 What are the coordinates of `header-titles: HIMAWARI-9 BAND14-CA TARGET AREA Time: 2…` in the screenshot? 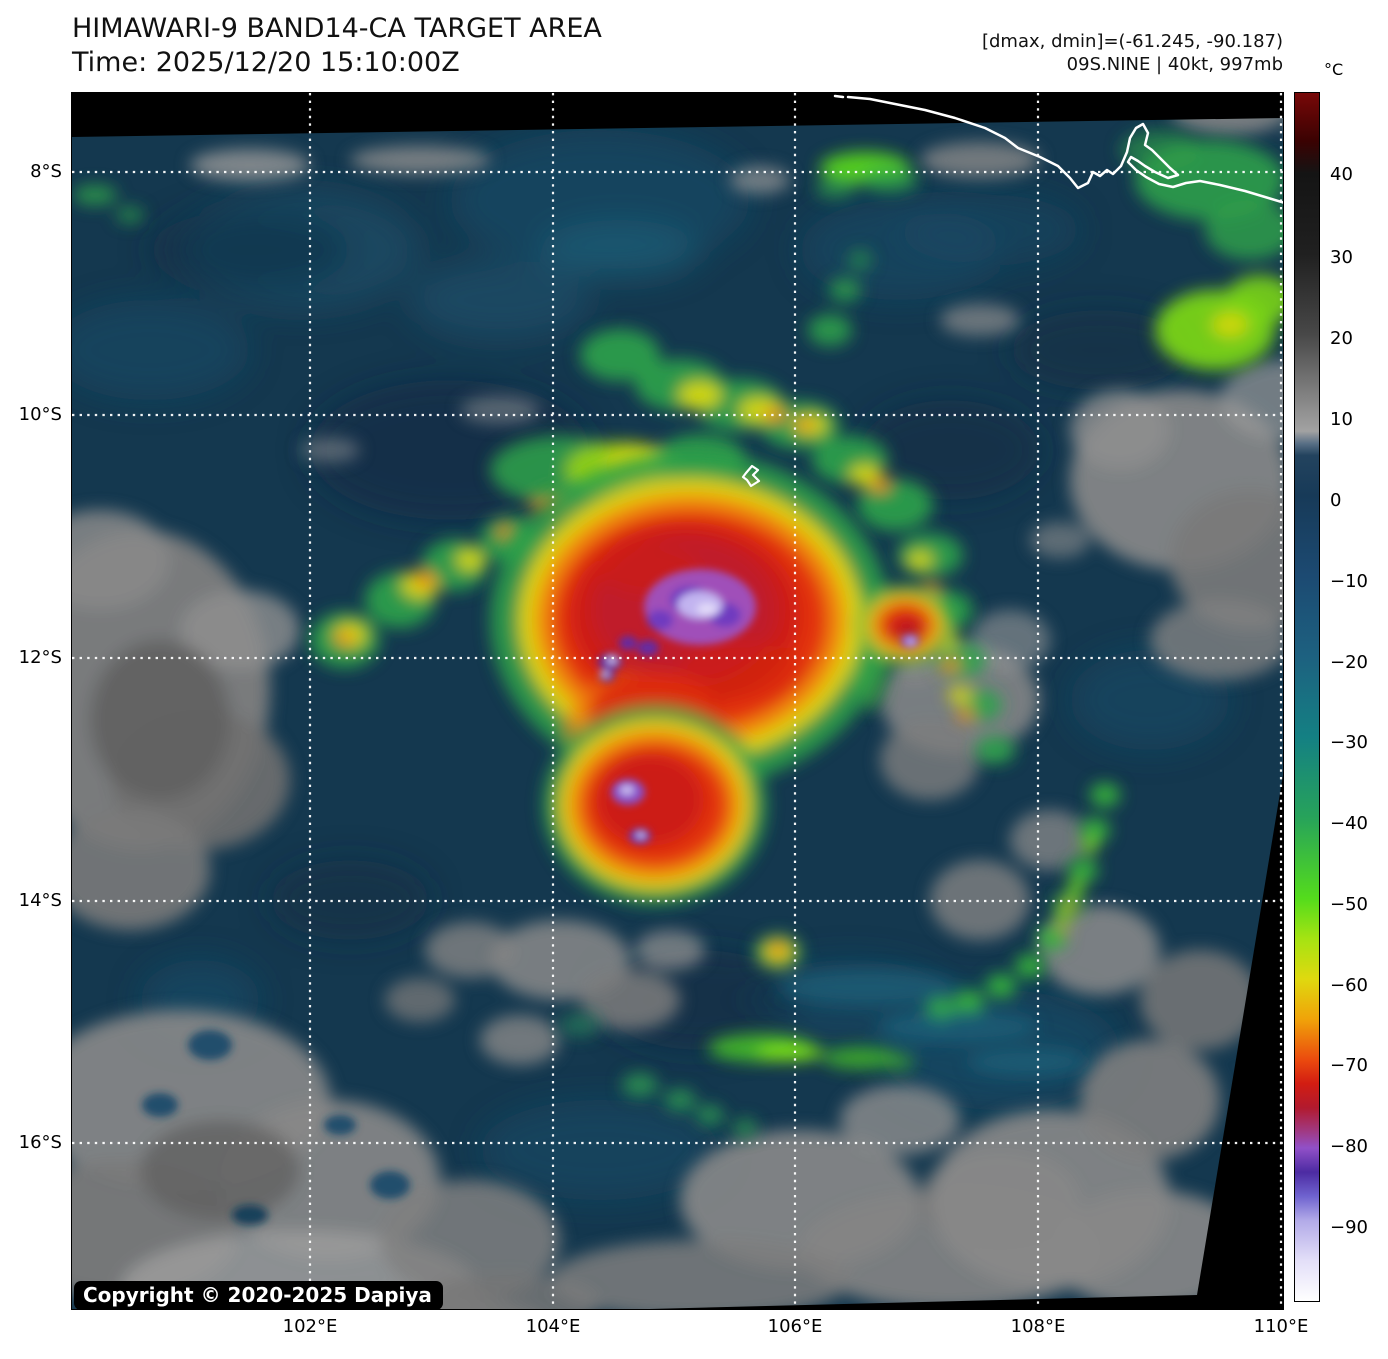 It's located at (337, 46).